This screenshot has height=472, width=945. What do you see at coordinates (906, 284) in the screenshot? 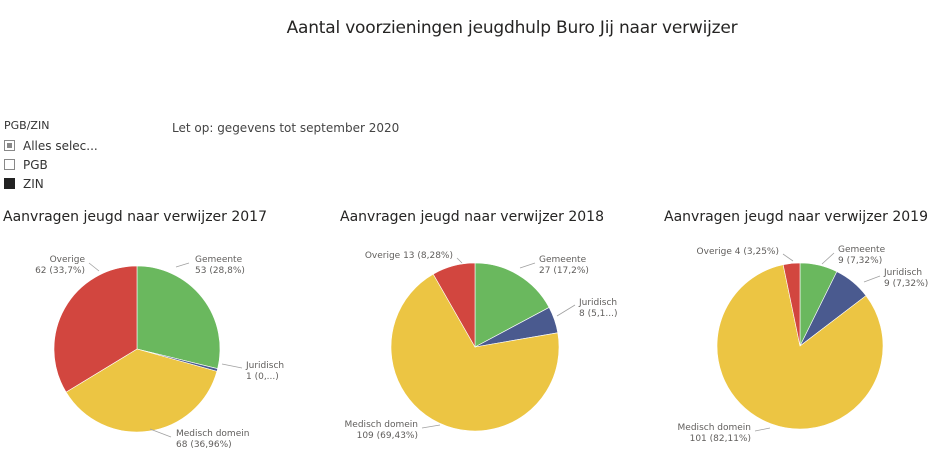
I see `data-label-juridisch: 9 (7,32%)` at bounding box center [906, 284].